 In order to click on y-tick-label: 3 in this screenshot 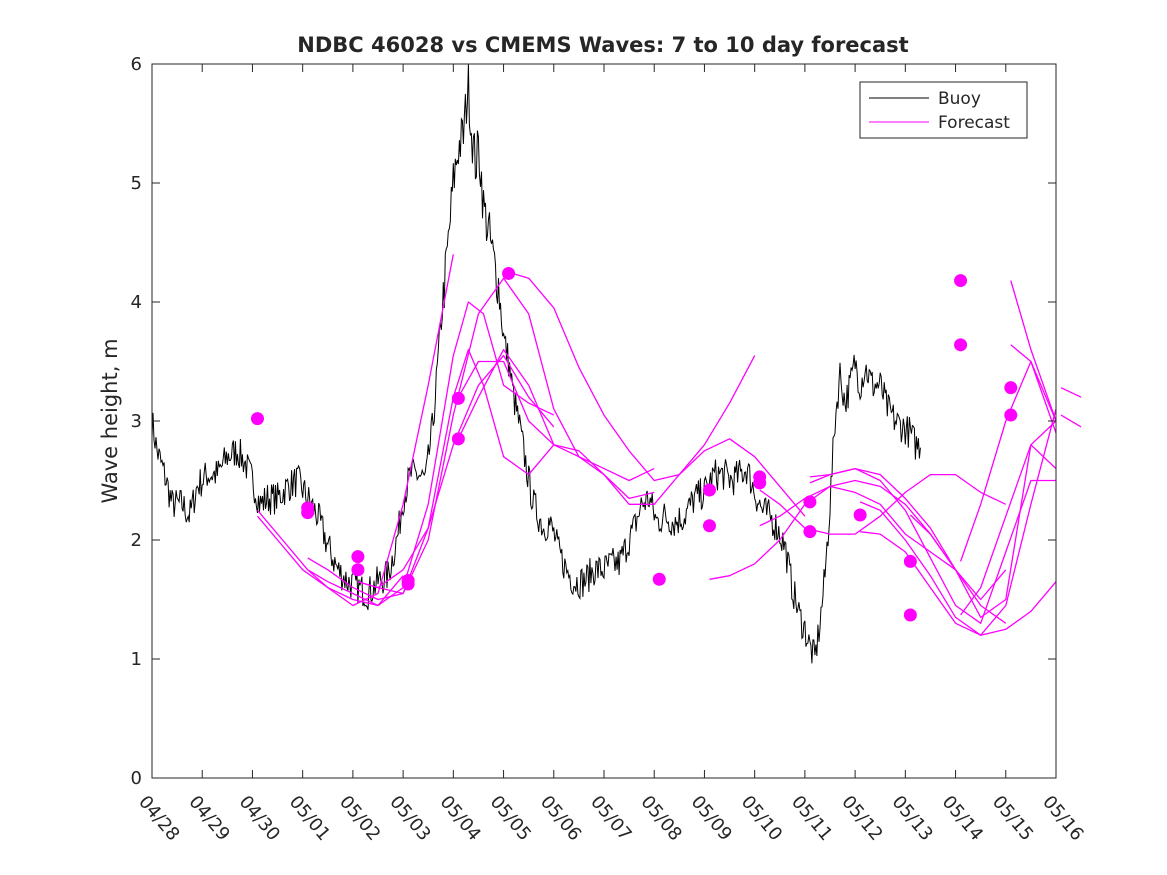, I will do `click(136, 421)`.